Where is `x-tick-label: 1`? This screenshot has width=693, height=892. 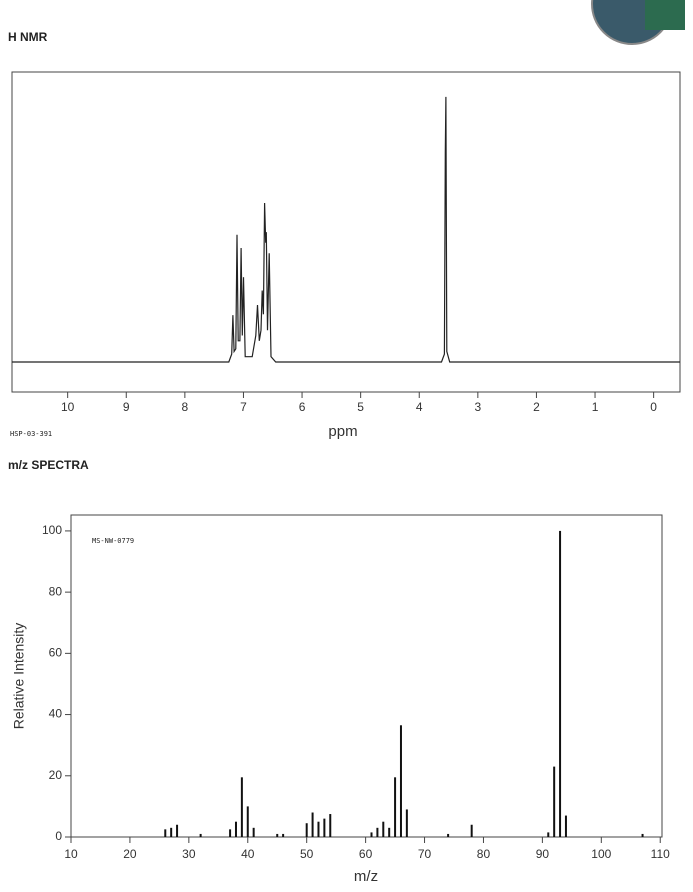
x-tick-label: 1 is located at coordinates (595, 407).